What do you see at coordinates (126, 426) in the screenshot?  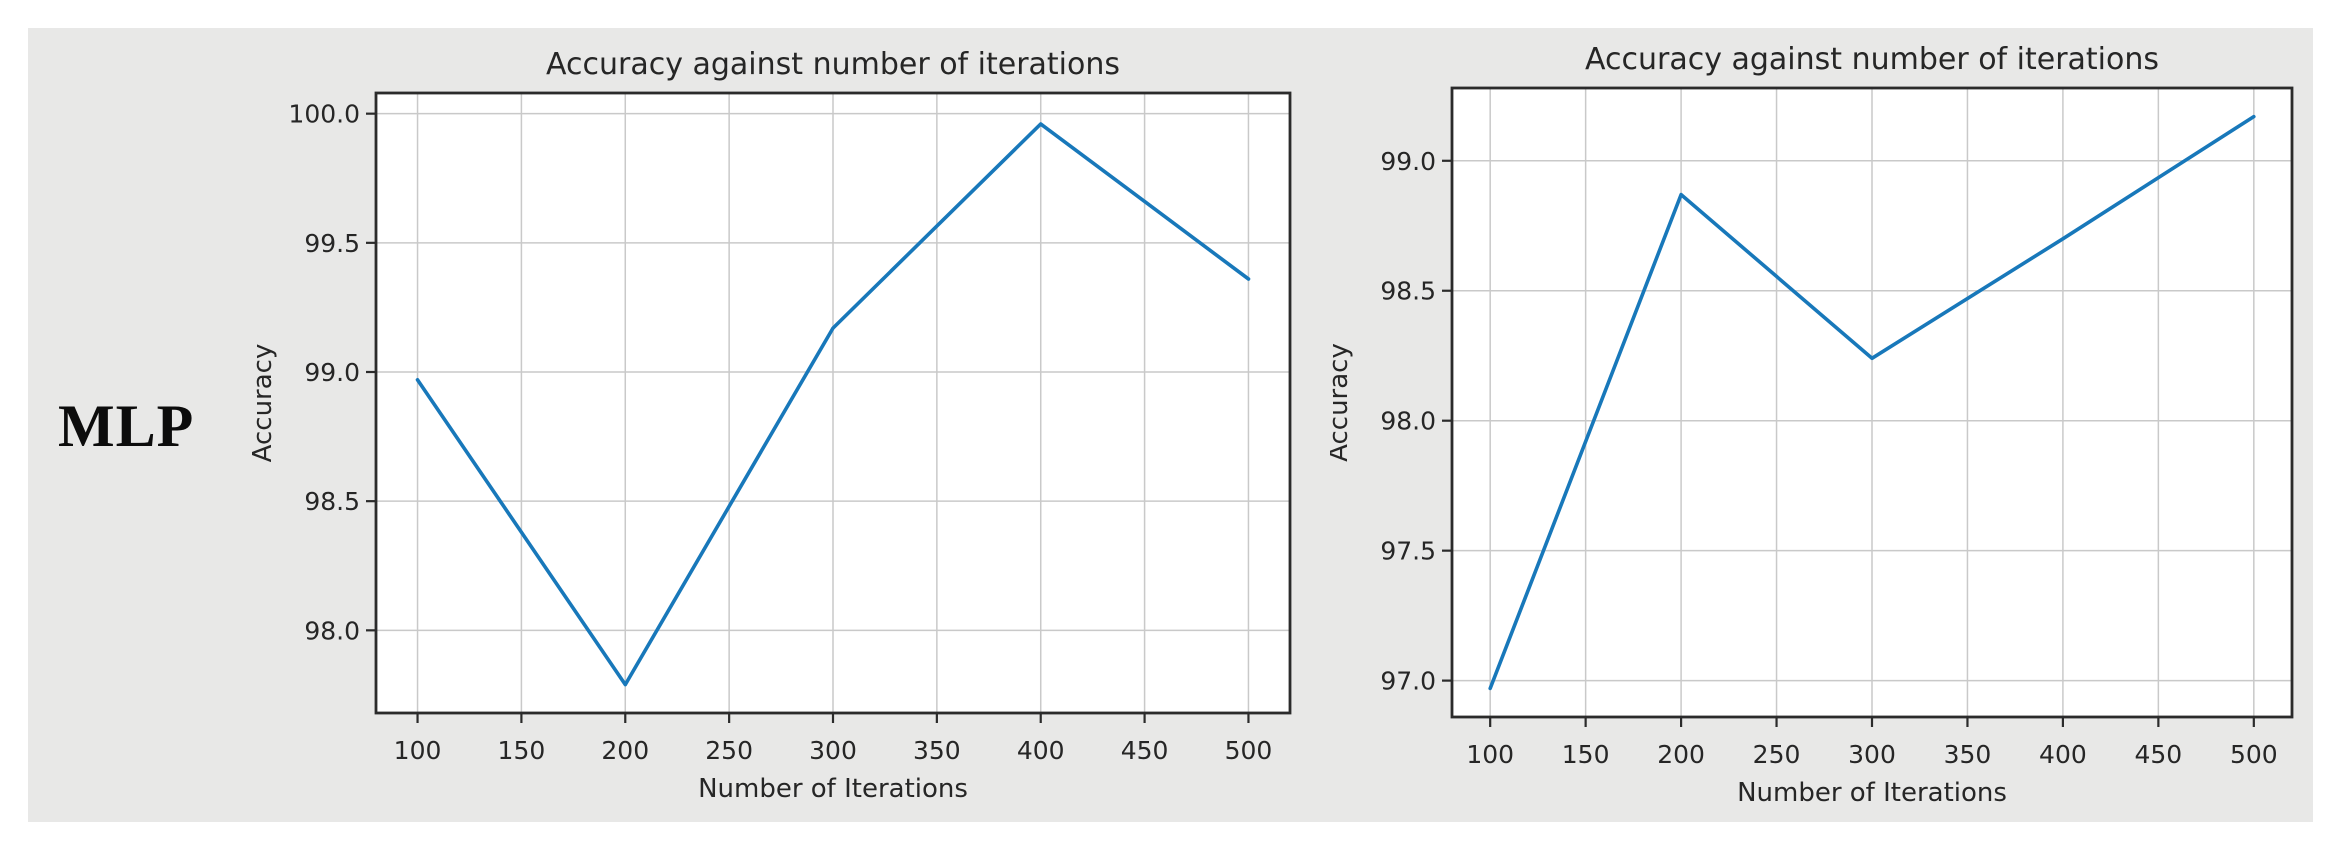 I see `row-label-mlp: MLP` at bounding box center [126, 426].